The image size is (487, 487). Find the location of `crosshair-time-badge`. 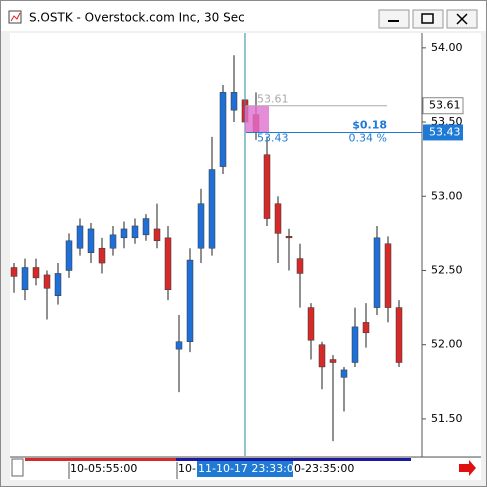

crosshair-time-badge is located at coordinates (245, 469).